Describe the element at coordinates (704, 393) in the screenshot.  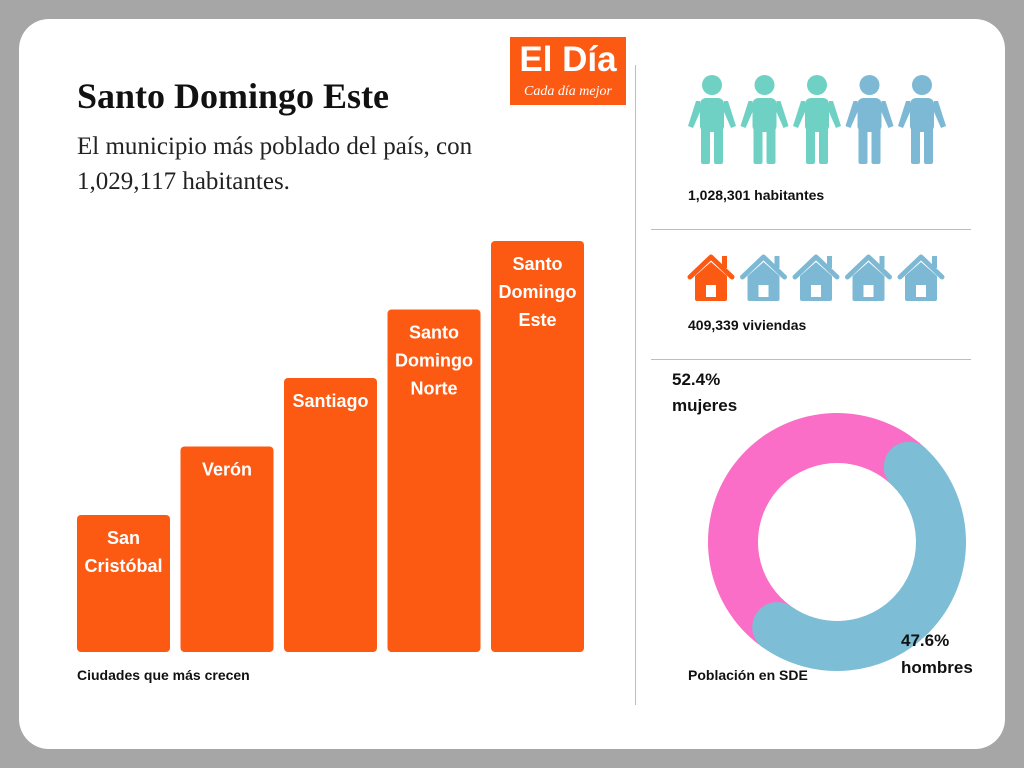
I see `women-label: 52.4% mujeres` at that location.